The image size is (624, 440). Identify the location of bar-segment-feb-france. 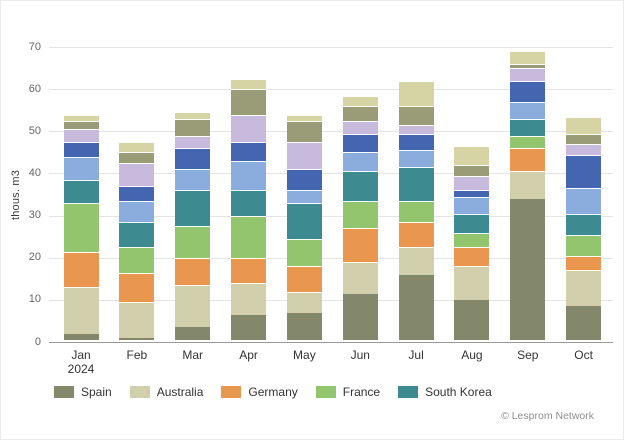
(137, 260).